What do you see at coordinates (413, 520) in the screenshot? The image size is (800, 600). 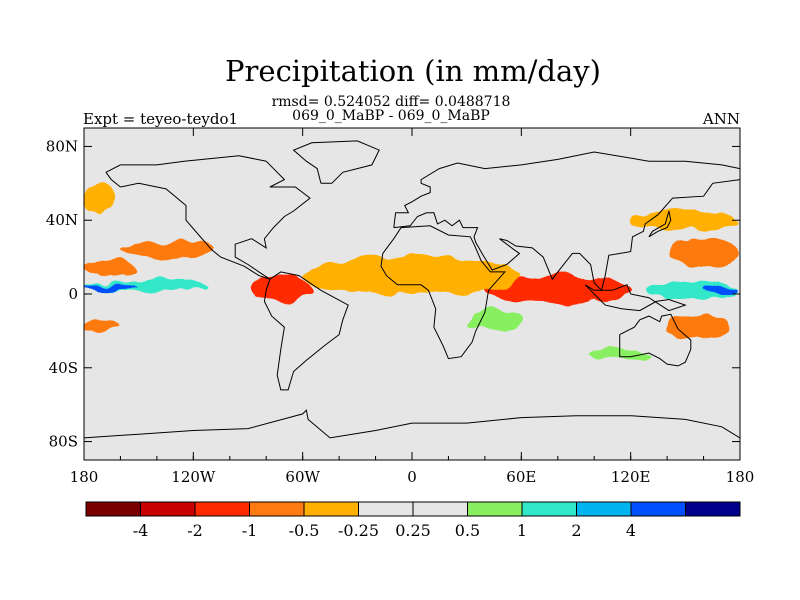 I see `colorbar: -4 -2 -1 -0.5 -0.25 0.25 0.5 1 2 4` at bounding box center [413, 520].